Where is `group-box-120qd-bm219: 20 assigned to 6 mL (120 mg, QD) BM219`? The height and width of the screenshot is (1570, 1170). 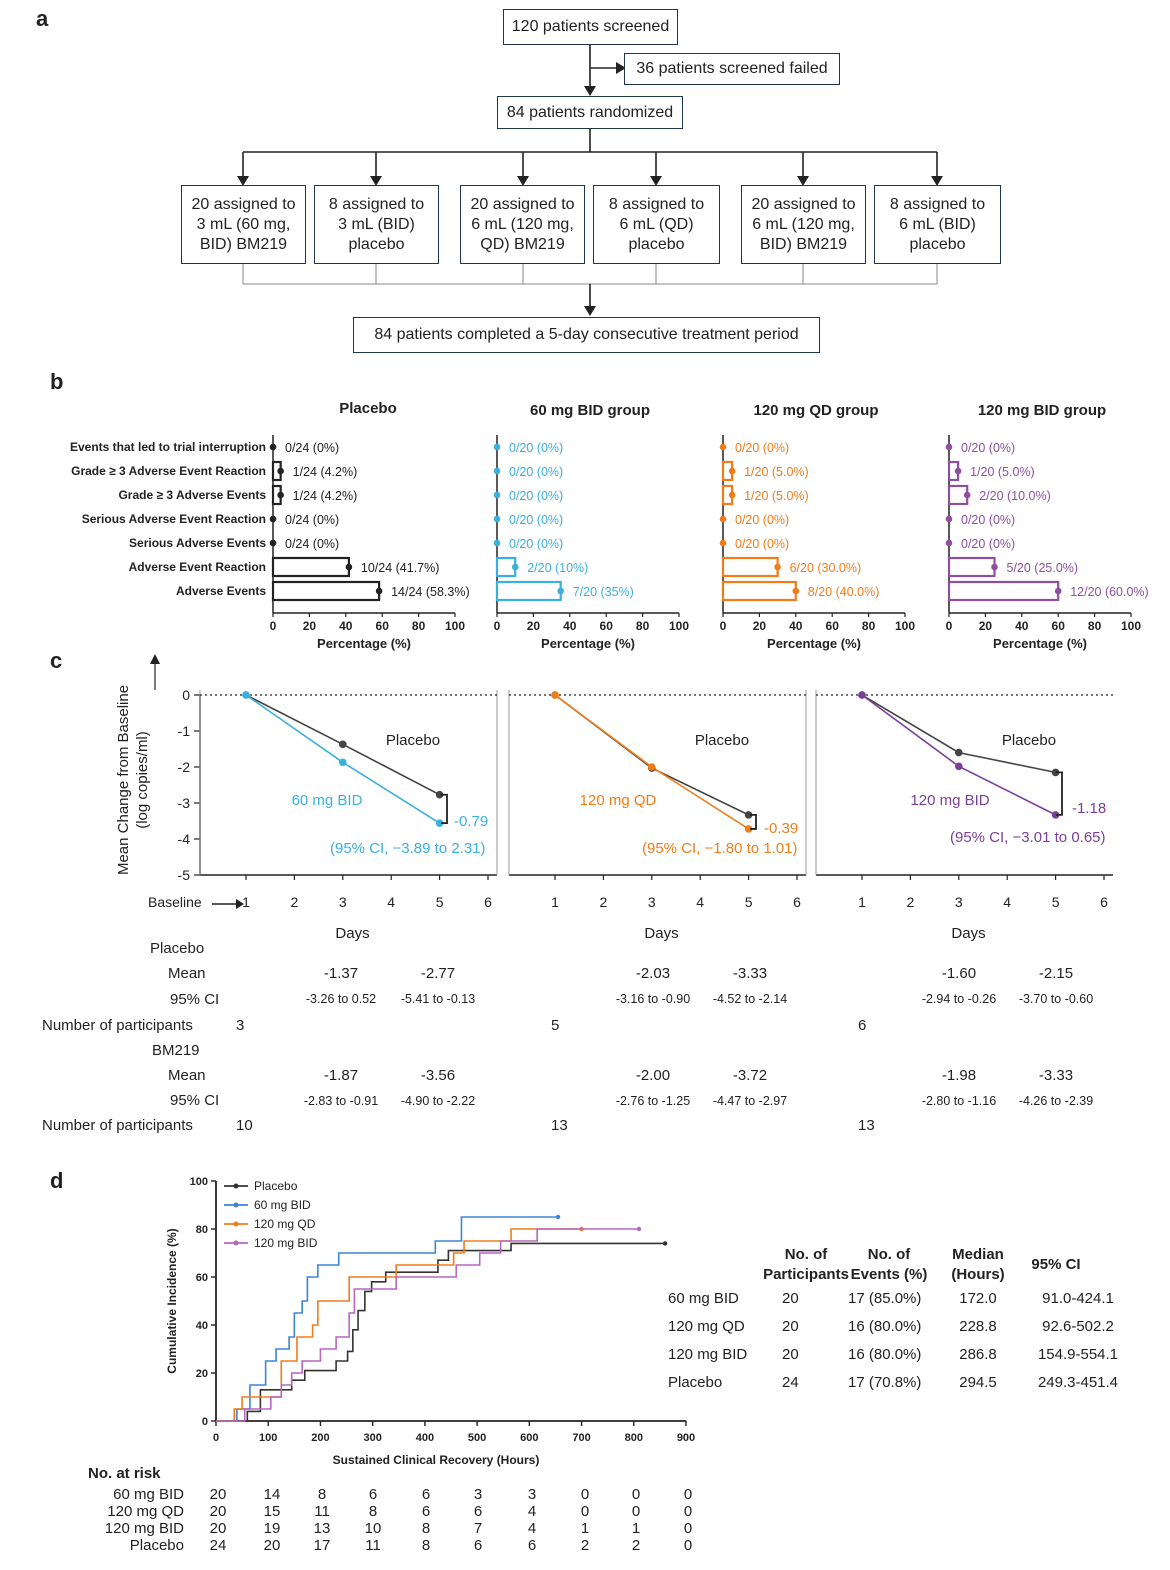 group-box-120qd-bm219: 20 assigned to 6 mL (120 mg, QD) BM219 is located at coordinates (522, 224).